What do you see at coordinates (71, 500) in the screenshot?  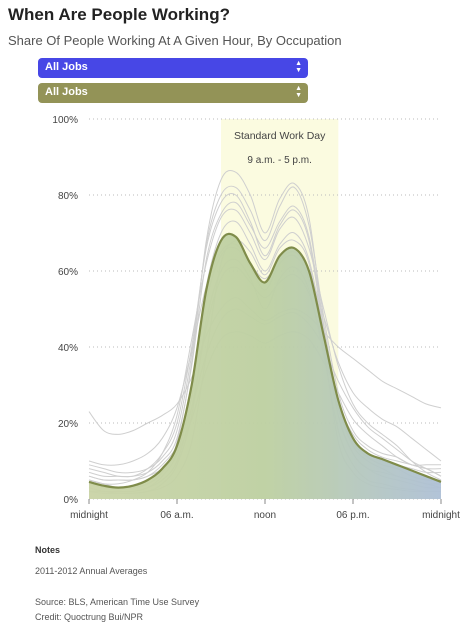 I see `y-tick-label: 0%` at bounding box center [71, 500].